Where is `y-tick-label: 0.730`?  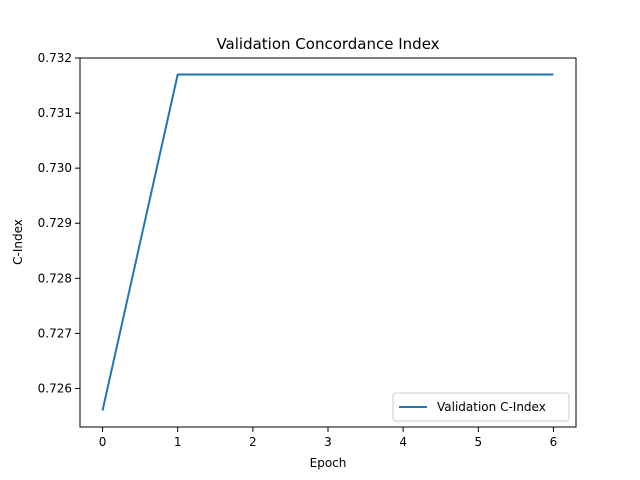
y-tick-label: 0.730 is located at coordinates (55, 168).